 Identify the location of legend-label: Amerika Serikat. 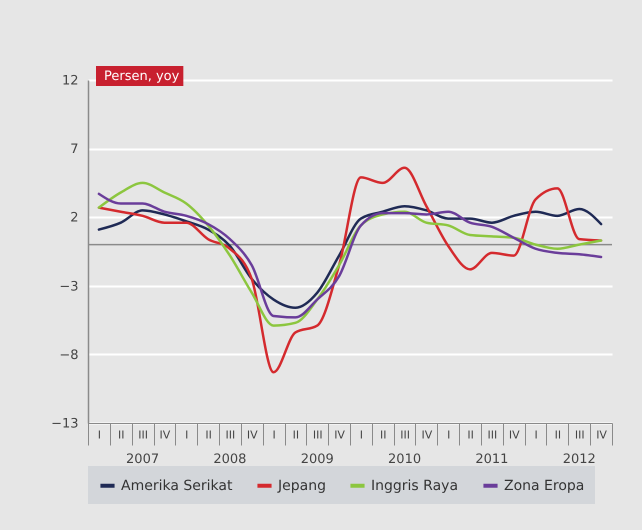
(177, 486).